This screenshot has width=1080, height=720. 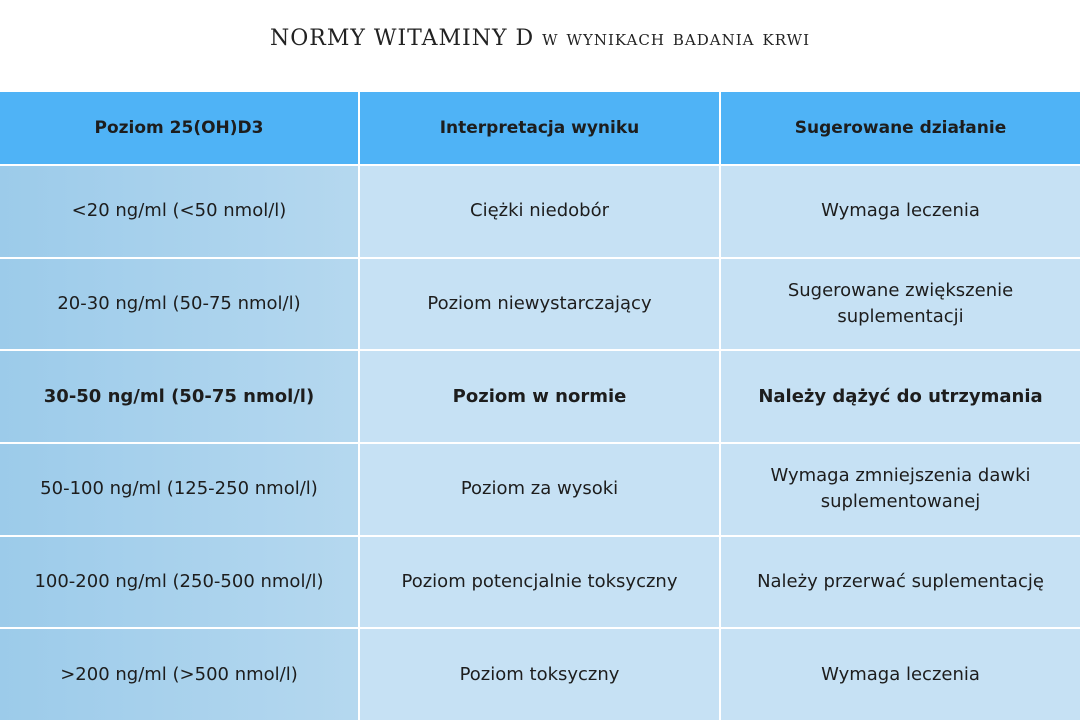 What do you see at coordinates (900, 128) in the screenshot?
I see `column-header: Sugerowane działanie` at bounding box center [900, 128].